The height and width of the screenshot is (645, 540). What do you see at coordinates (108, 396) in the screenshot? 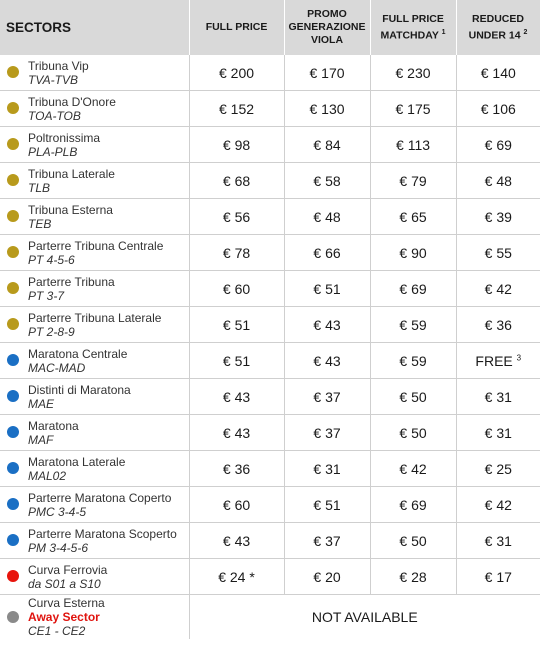
I see `sector-name-cell: Distinti di Maratona MAE` at bounding box center [108, 396].